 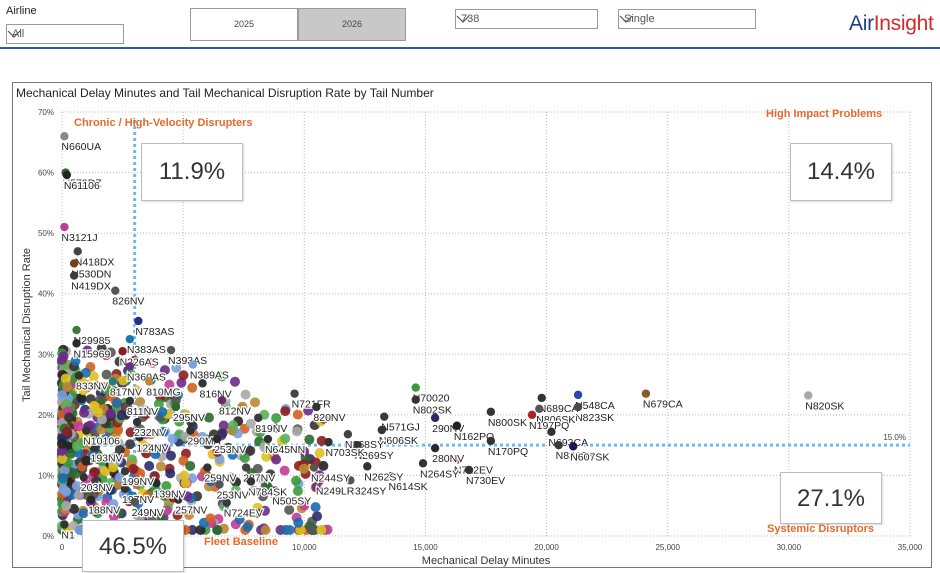 I want to click on data-label: N10106, so click(x=101, y=442).